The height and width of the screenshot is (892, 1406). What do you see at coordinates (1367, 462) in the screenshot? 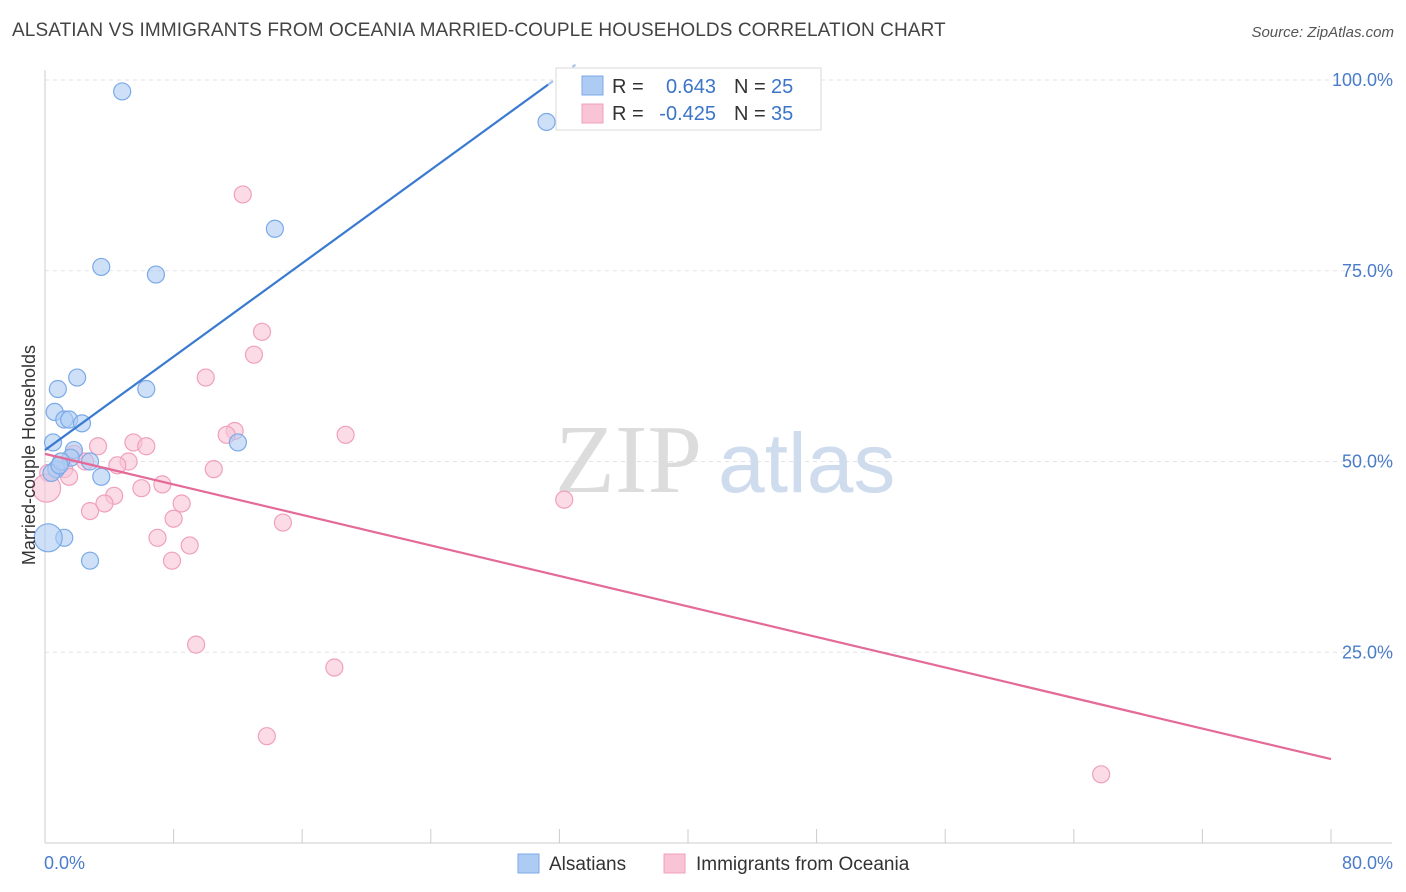
I see `y-tick-label: 50.0%` at bounding box center [1367, 462].